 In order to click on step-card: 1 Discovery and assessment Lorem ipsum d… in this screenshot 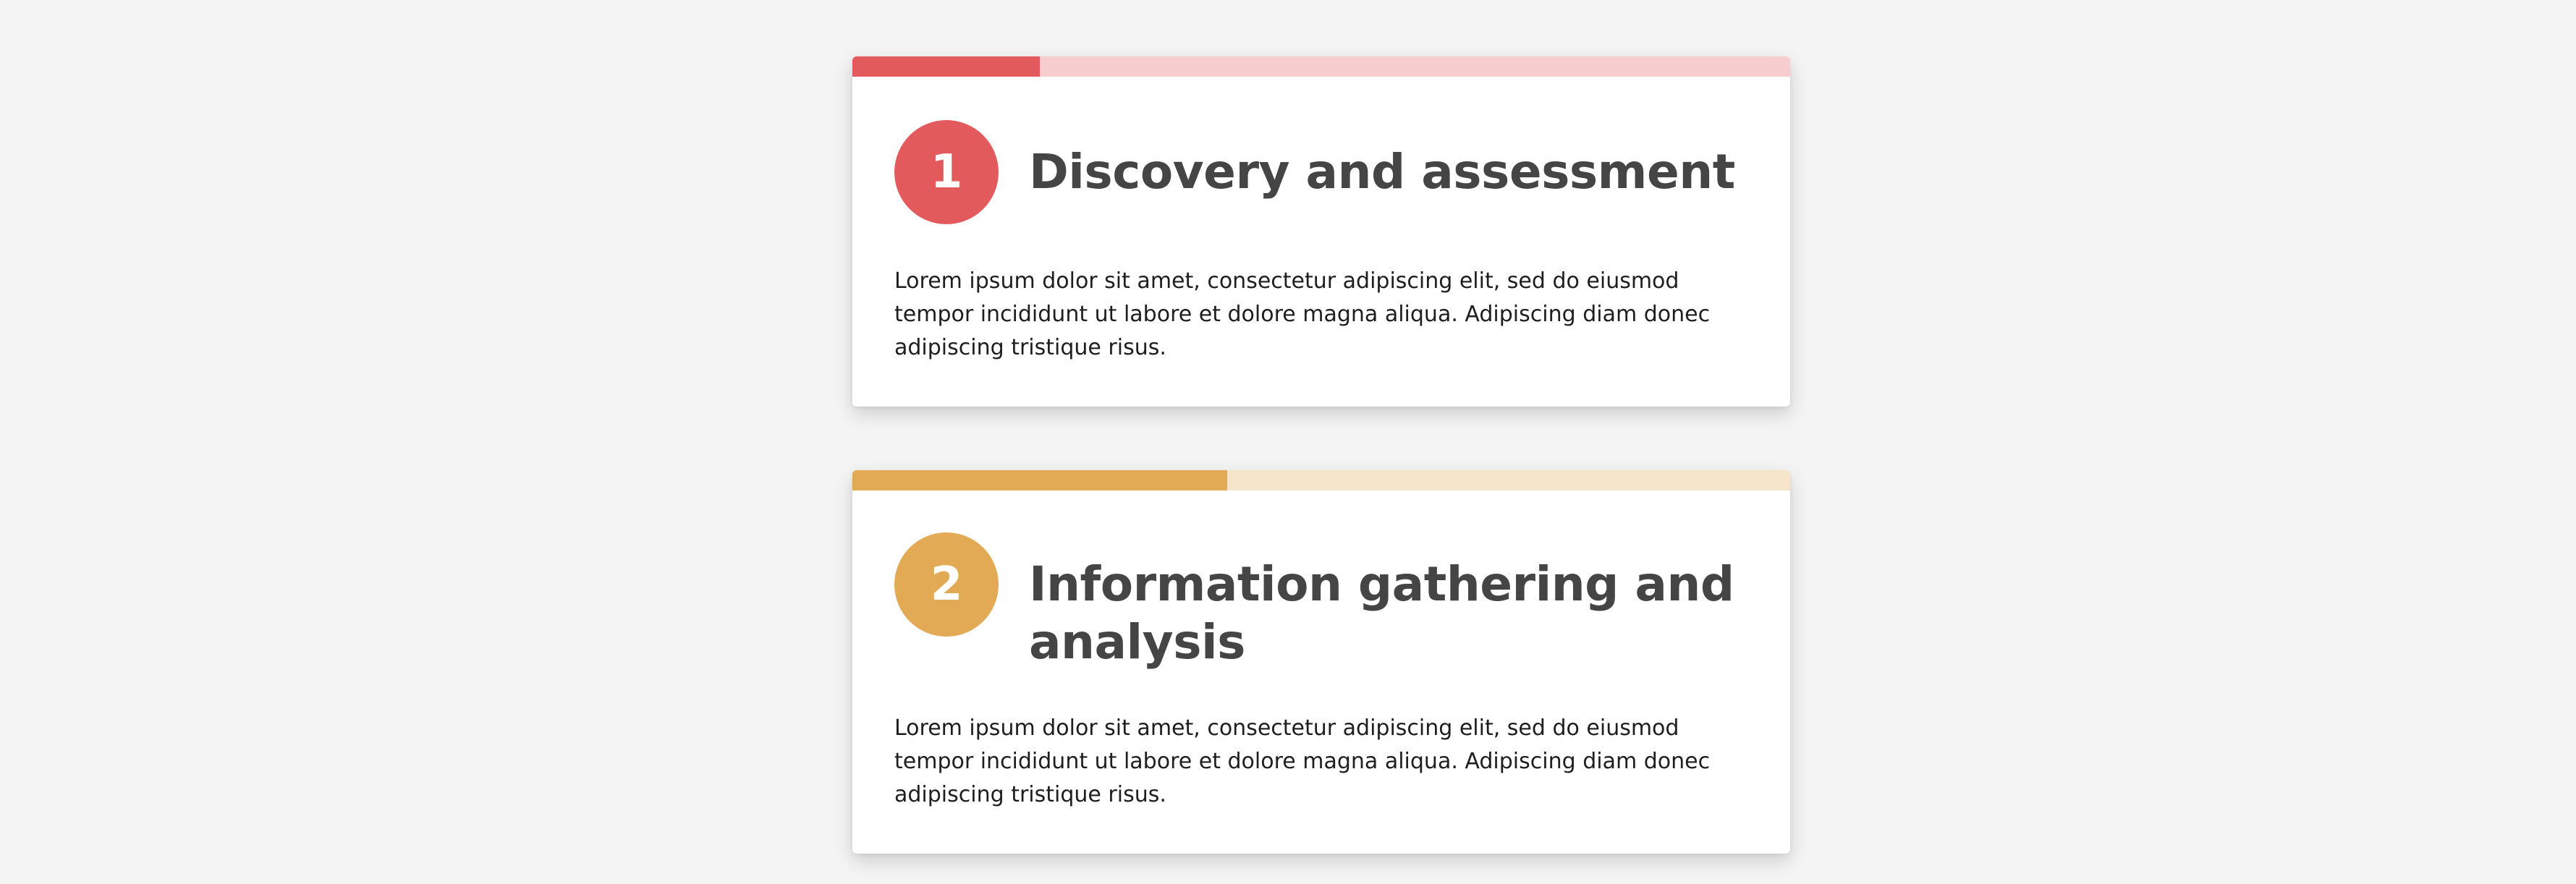, I will do `click(1321, 231)`.